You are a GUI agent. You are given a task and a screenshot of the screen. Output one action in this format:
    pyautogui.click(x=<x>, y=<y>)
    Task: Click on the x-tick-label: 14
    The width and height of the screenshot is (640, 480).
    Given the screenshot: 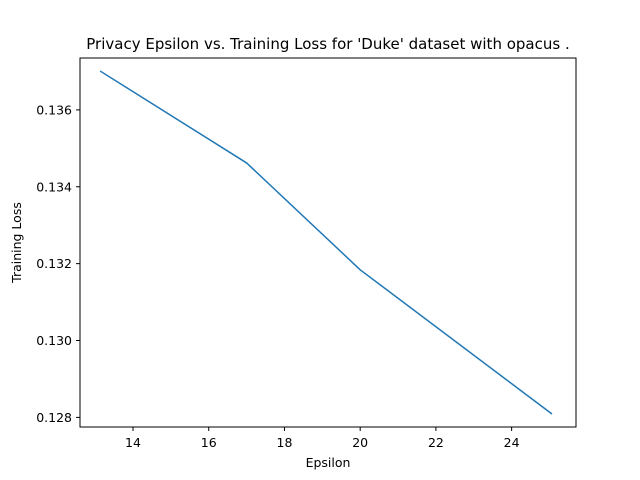 What is the action you would take?
    pyautogui.click(x=133, y=442)
    